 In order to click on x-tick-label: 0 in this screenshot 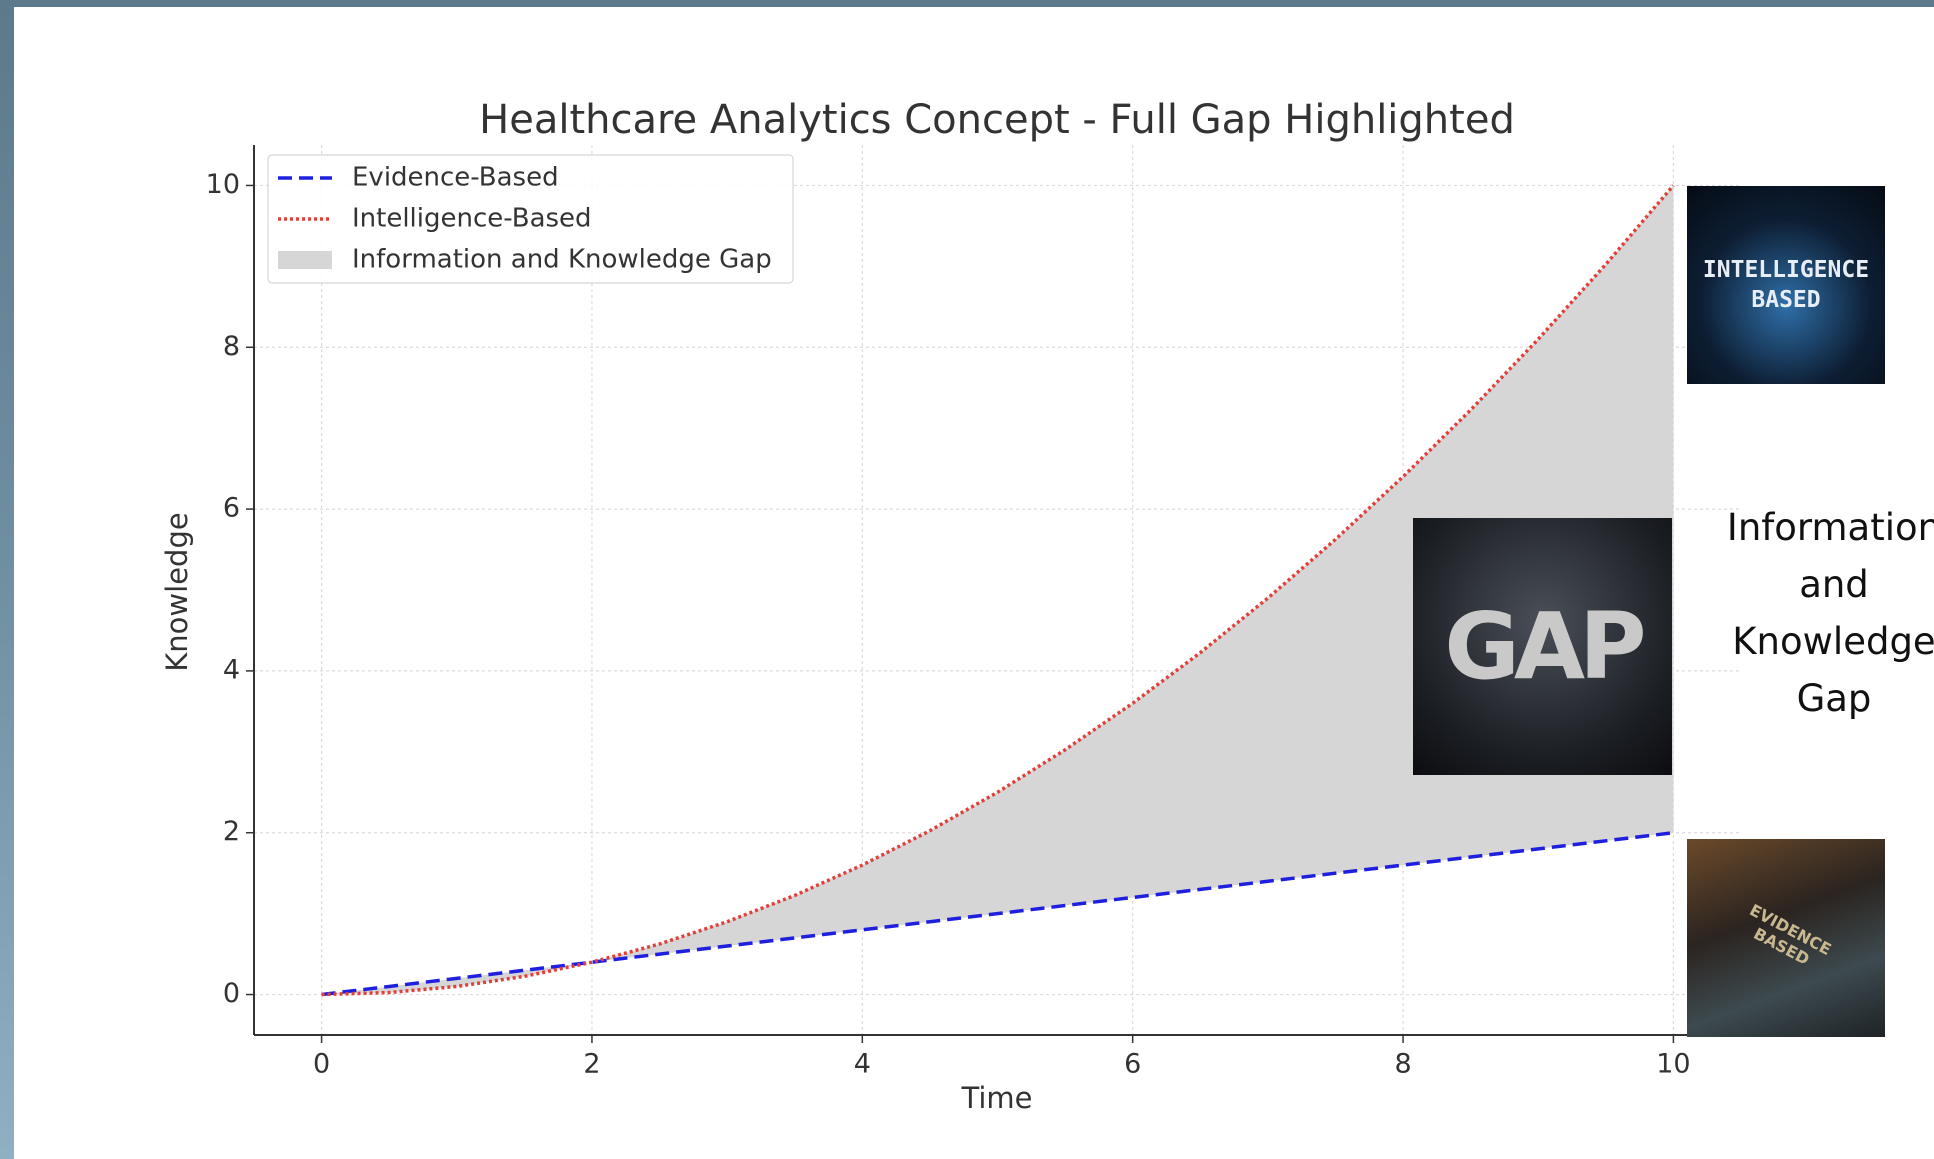, I will do `click(321, 1064)`.